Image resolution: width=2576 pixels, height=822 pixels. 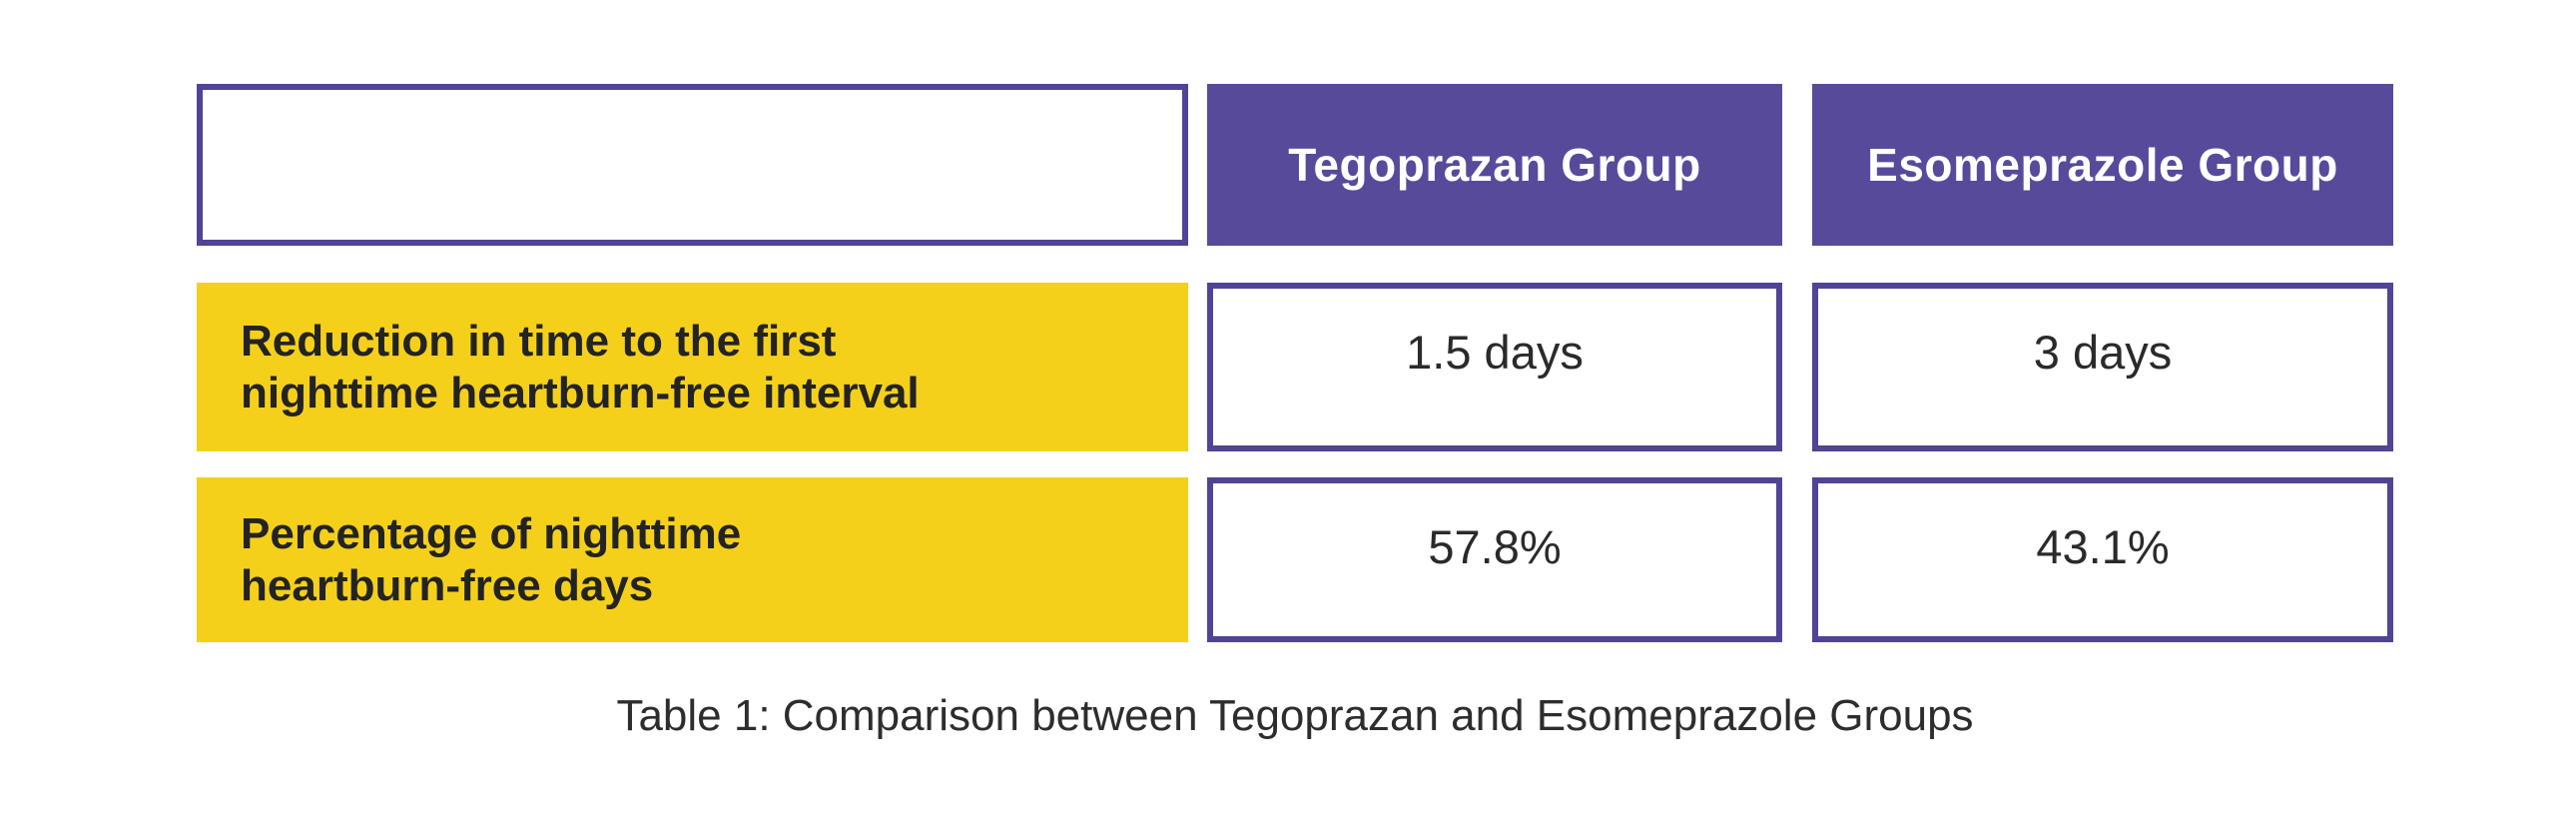 What do you see at coordinates (2103, 547) in the screenshot?
I see `value-esomeprazole-percentage-days-text: 43.1%` at bounding box center [2103, 547].